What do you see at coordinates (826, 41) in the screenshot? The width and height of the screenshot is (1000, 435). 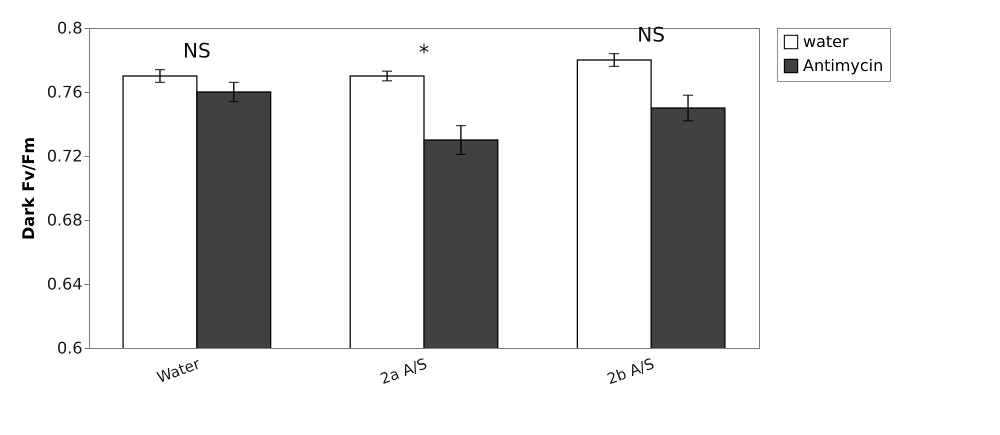 I see `legend-label: water` at bounding box center [826, 41].